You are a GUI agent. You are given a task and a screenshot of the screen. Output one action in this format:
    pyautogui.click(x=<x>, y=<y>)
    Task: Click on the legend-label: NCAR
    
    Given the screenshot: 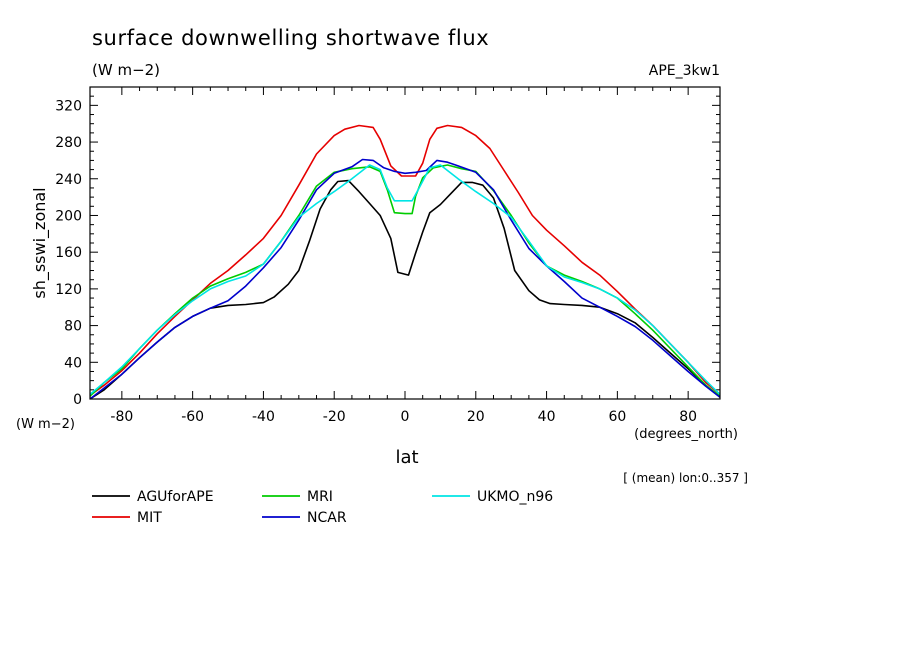 What is the action you would take?
    pyautogui.click(x=327, y=518)
    